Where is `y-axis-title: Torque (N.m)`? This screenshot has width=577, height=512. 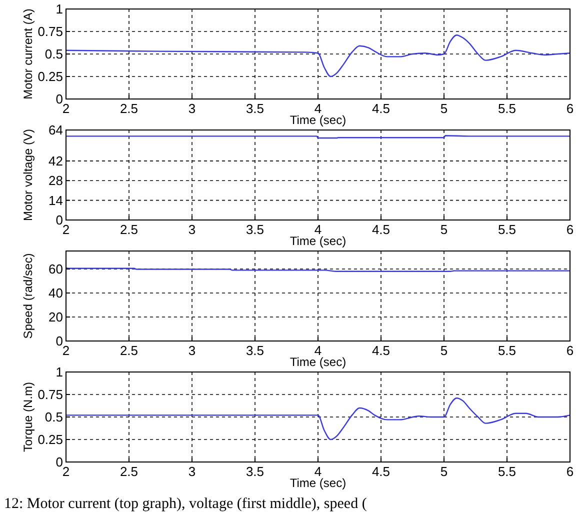 y-axis-title: Torque (N.m) is located at coordinates (28, 417).